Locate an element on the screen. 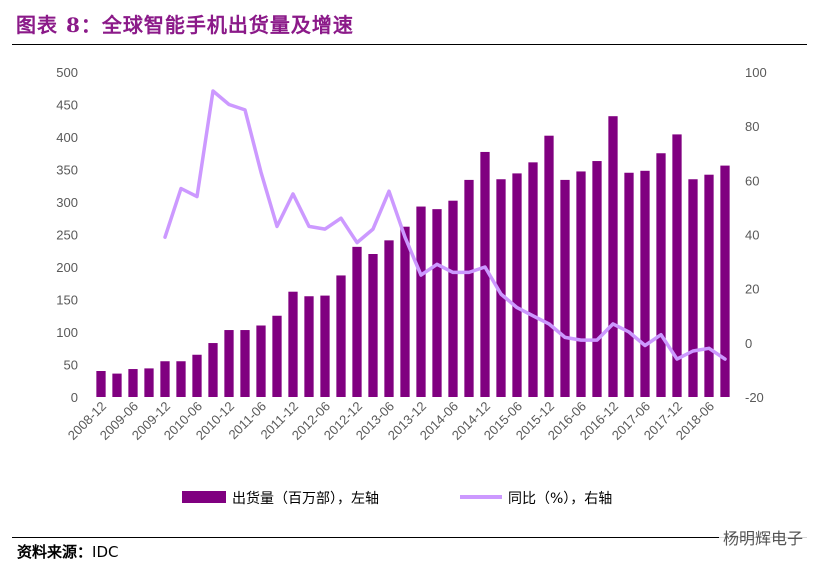 The image size is (821, 574). left-tick-label: 400 is located at coordinates (67, 137).